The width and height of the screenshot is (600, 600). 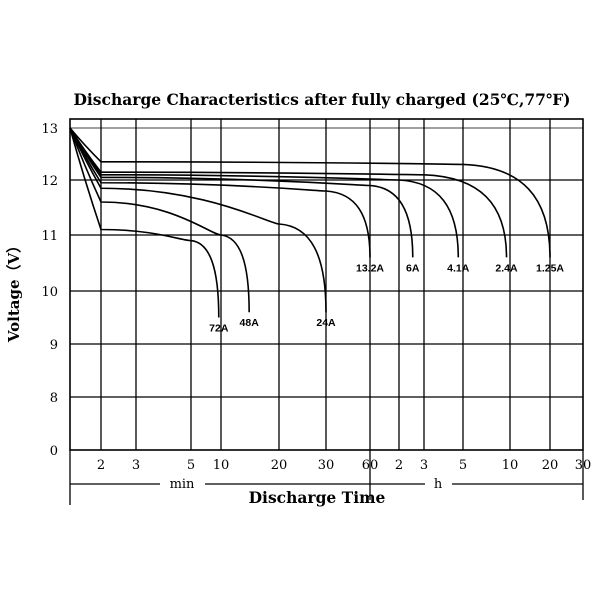 I want to click on curve-label: 1.25A, so click(x=550, y=268).